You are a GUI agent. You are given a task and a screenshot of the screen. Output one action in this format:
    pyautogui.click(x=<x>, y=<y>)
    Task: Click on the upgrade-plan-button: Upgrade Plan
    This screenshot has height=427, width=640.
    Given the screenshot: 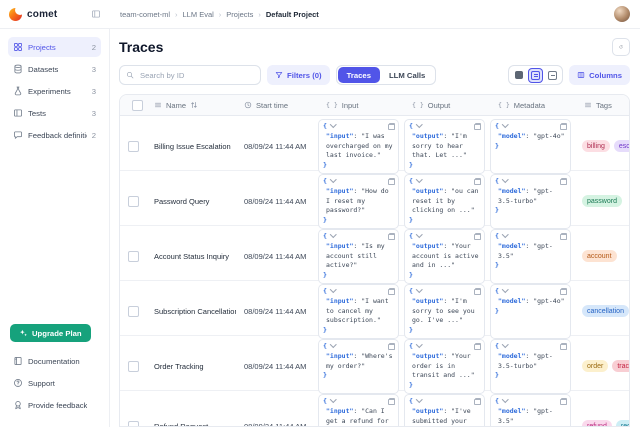 What is the action you would take?
    pyautogui.click(x=50, y=333)
    